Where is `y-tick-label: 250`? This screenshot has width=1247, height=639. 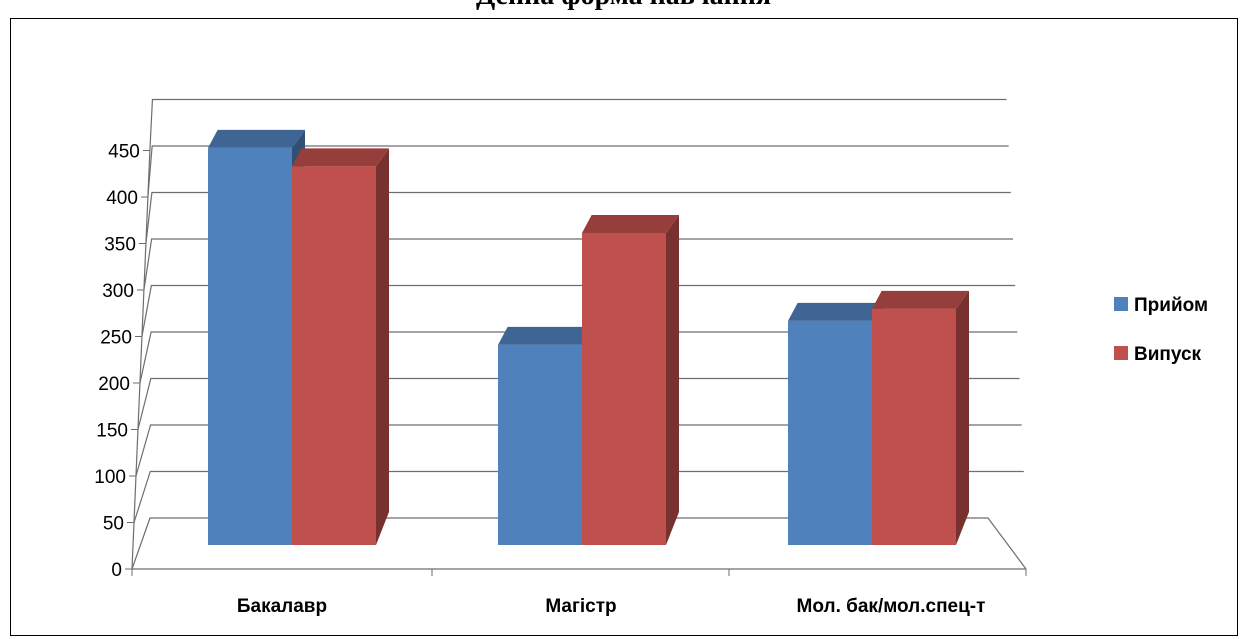 y-tick-label: 250 is located at coordinates (116, 338).